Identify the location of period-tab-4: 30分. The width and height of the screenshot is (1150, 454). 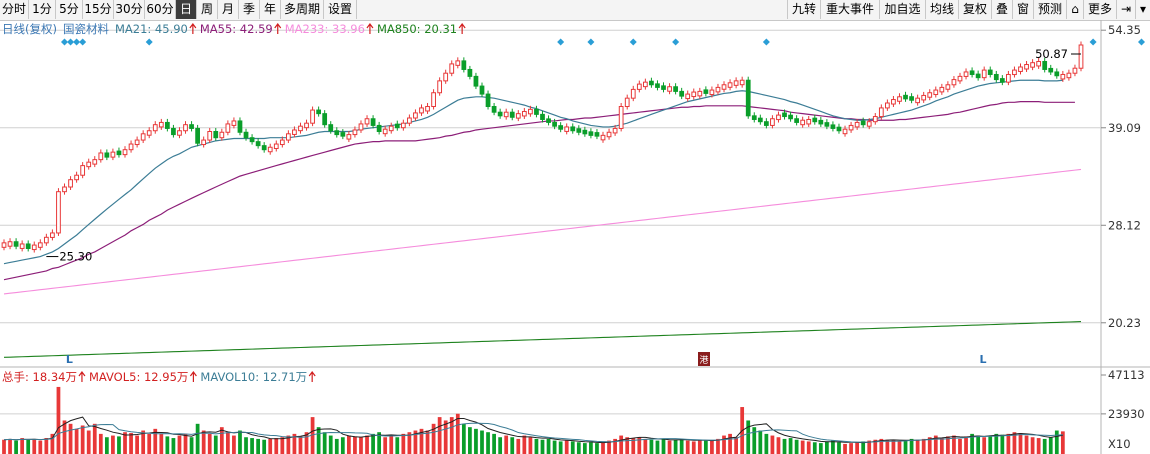
(129, 9).